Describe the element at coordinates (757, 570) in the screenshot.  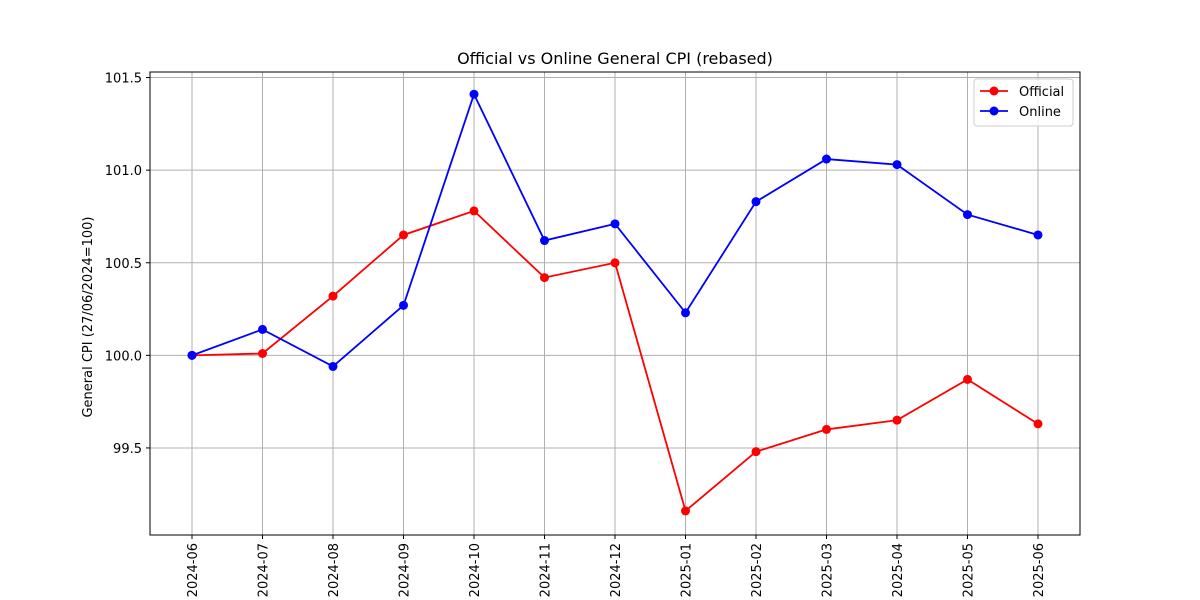
I see `x-tick-label: 2025-02` at that location.